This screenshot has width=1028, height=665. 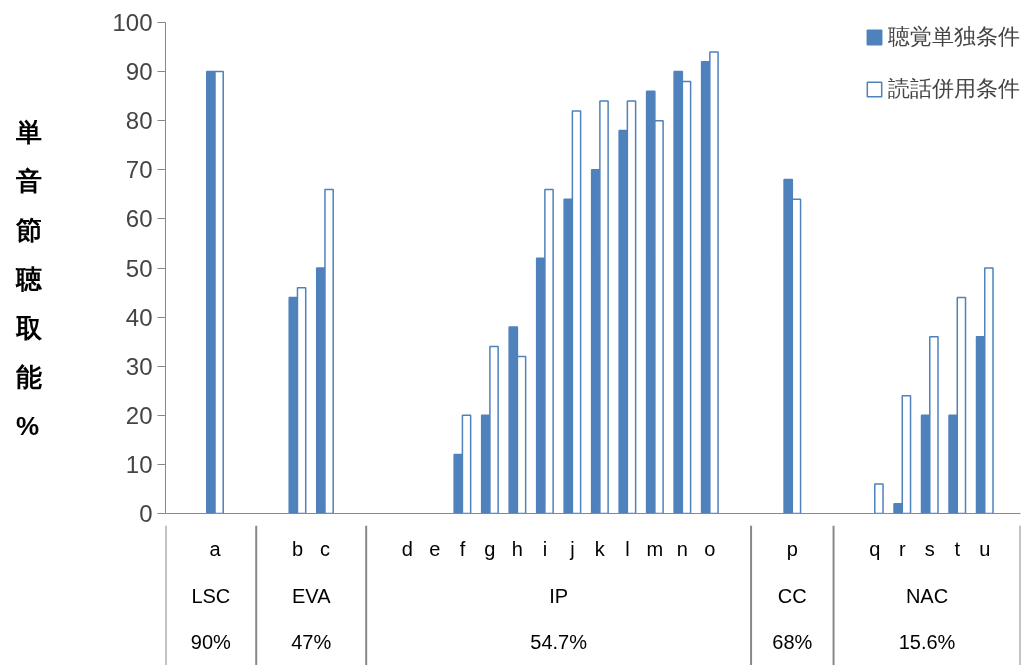 What do you see at coordinates (139, 366) in the screenshot?
I see `y-tick-label: 30` at bounding box center [139, 366].